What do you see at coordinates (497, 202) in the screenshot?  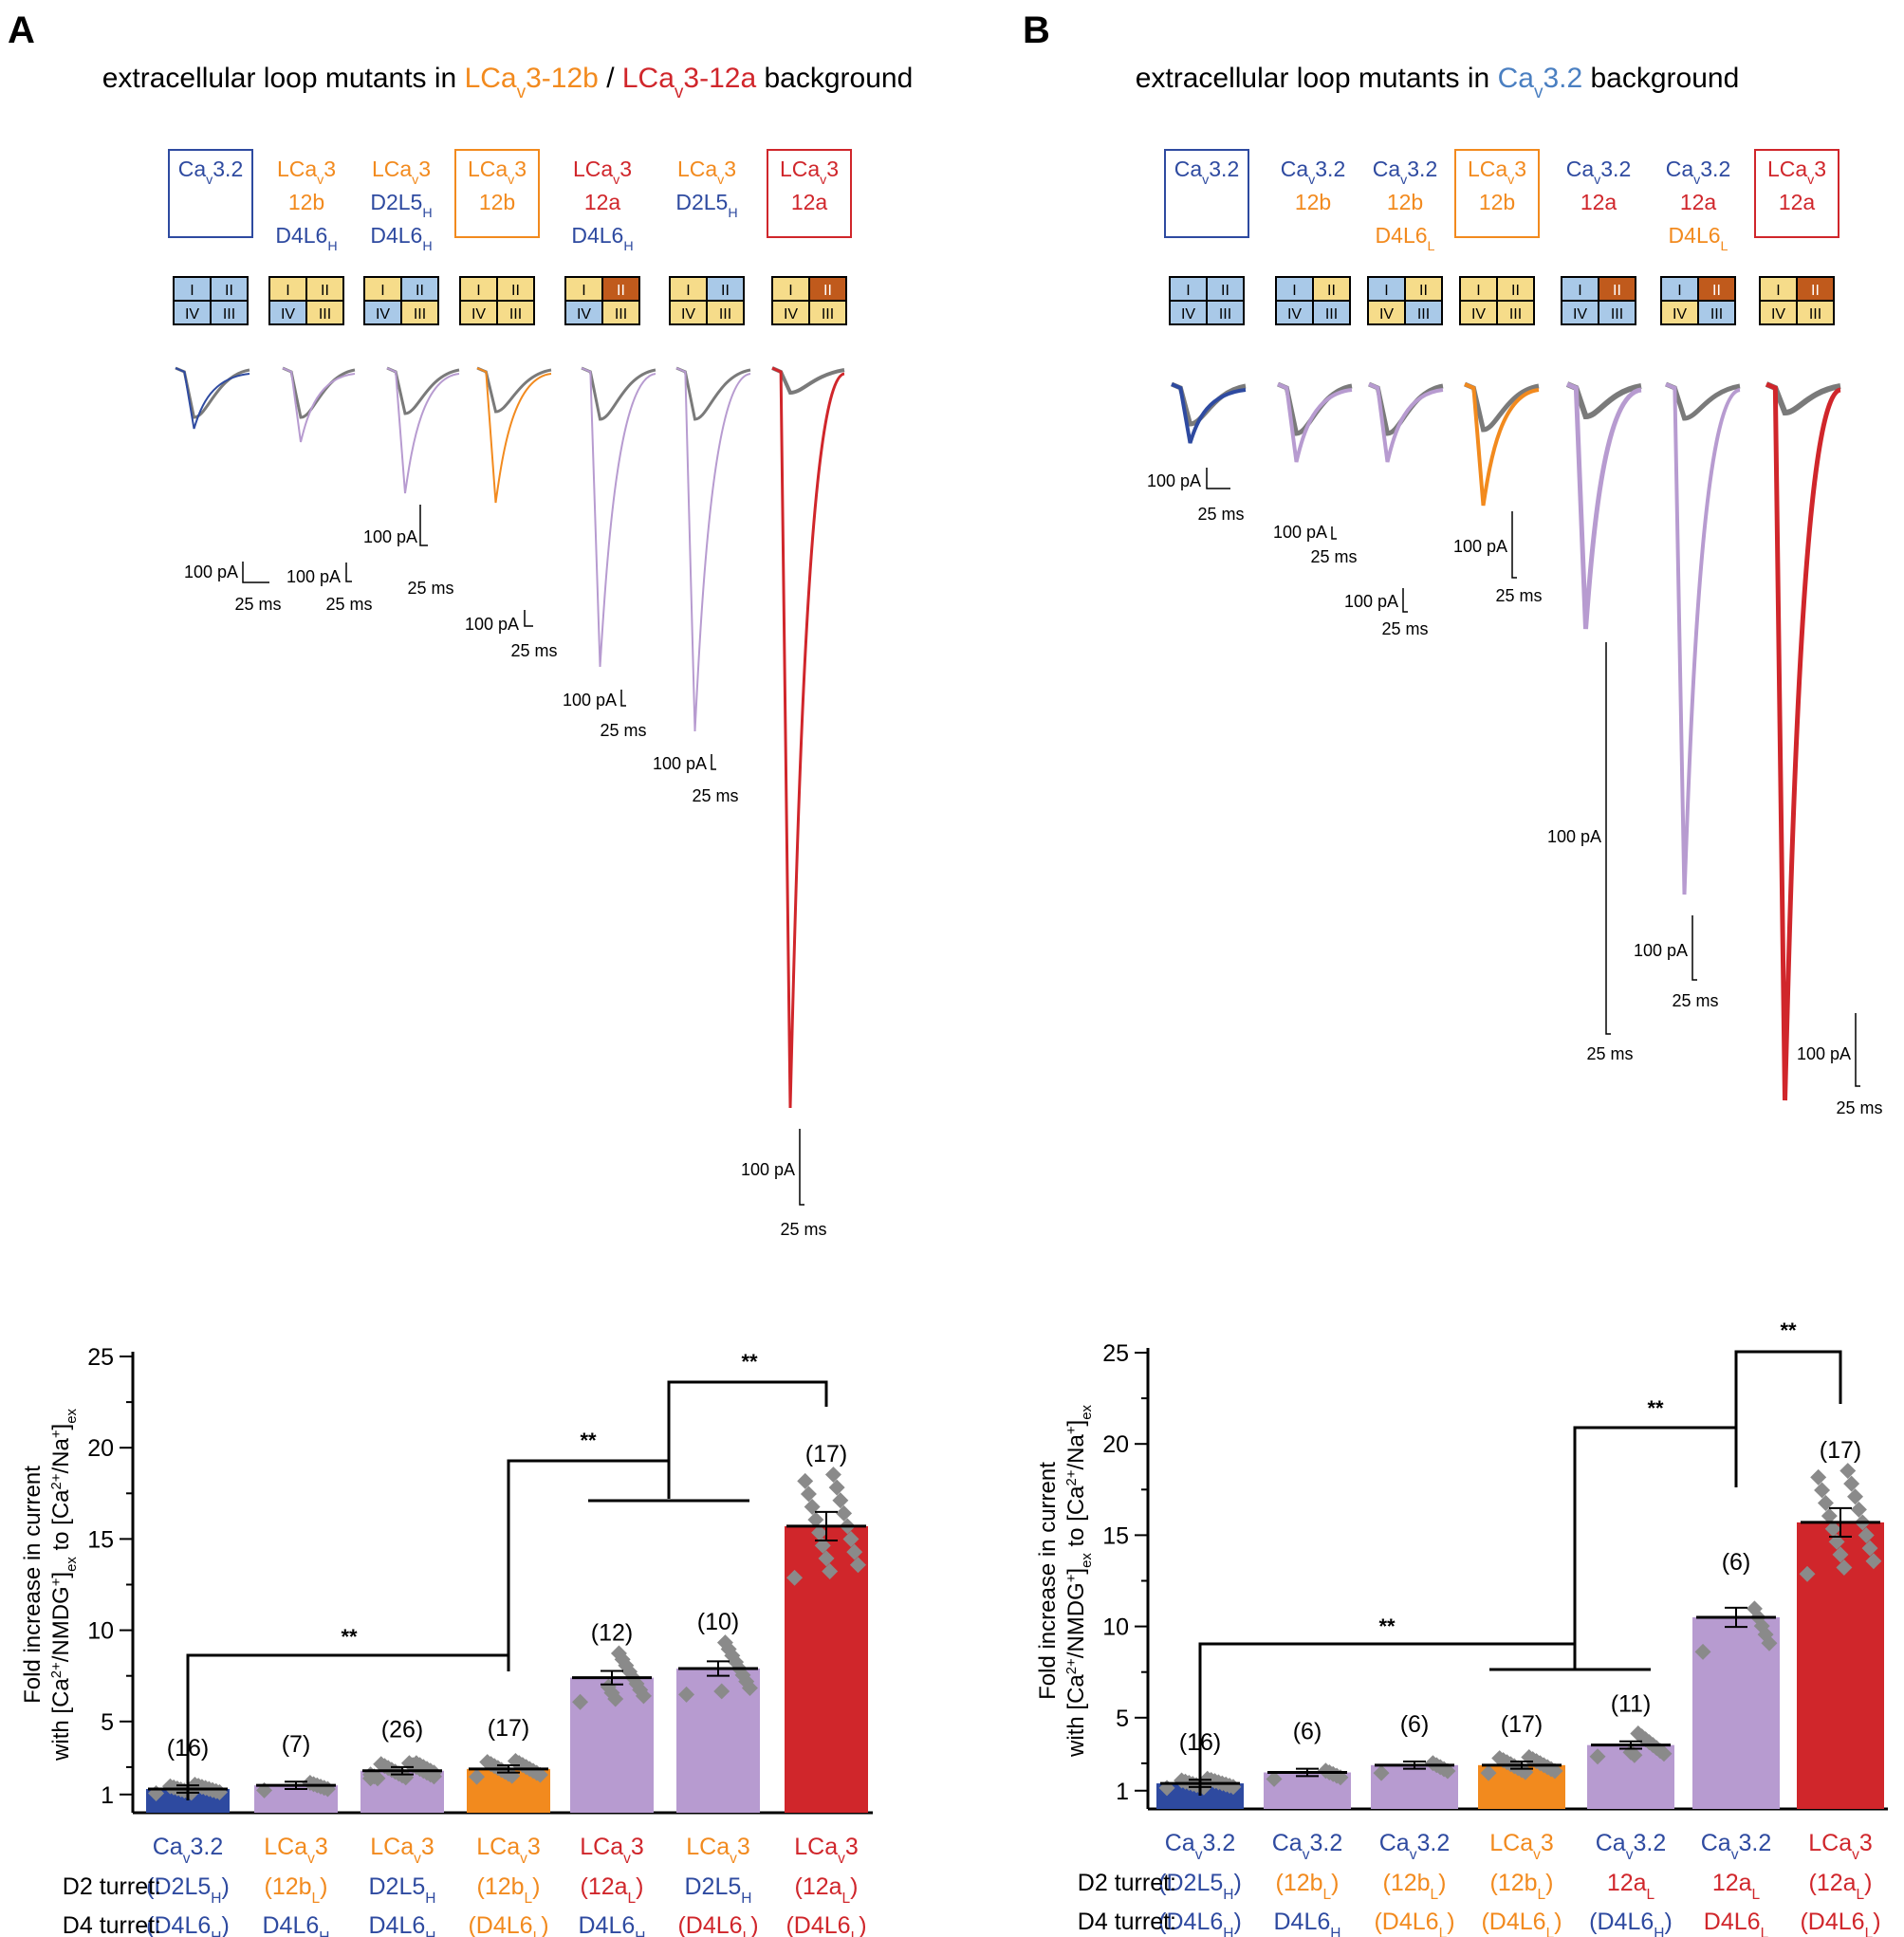 I see `construct-a-label-3-1: 12b` at bounding box center [497, 202].